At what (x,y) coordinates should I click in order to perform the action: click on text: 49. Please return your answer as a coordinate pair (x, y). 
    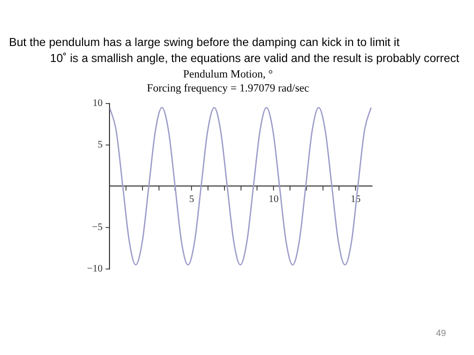
    Looking at the image, I should click on (441, 333).